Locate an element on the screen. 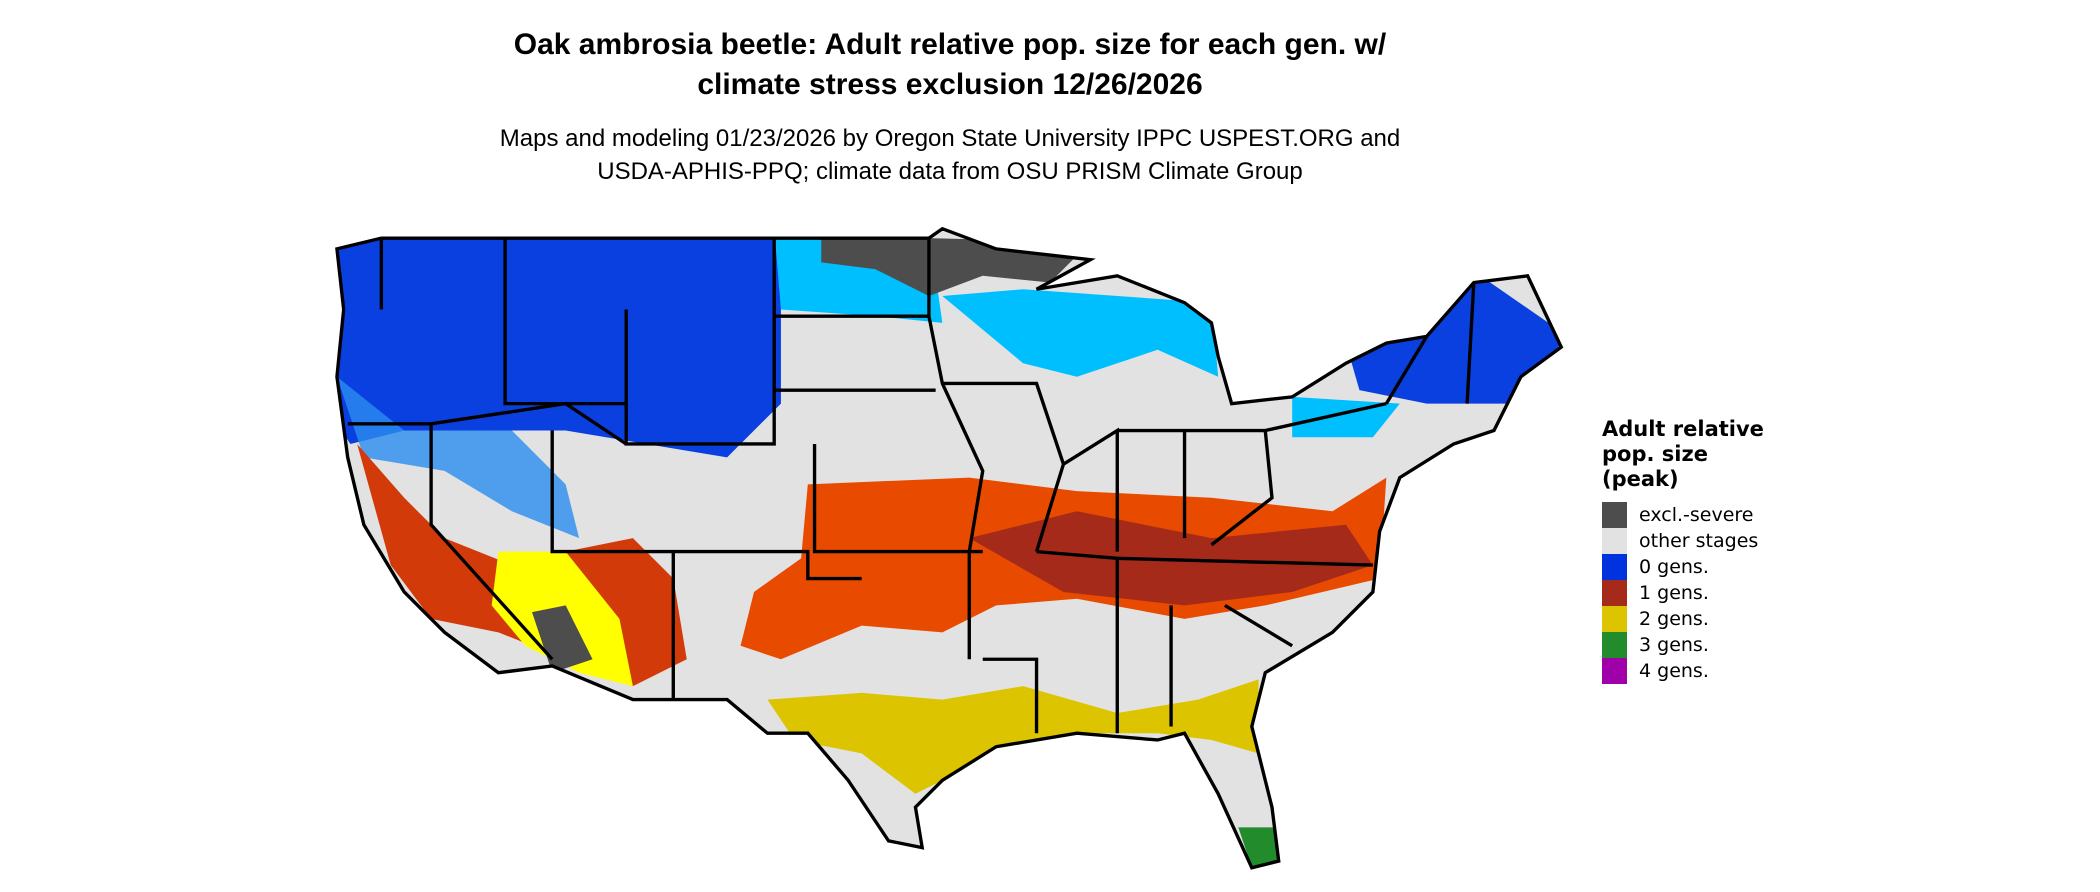  legend-label: excl.-severe is located at coordinates (1696, 515).